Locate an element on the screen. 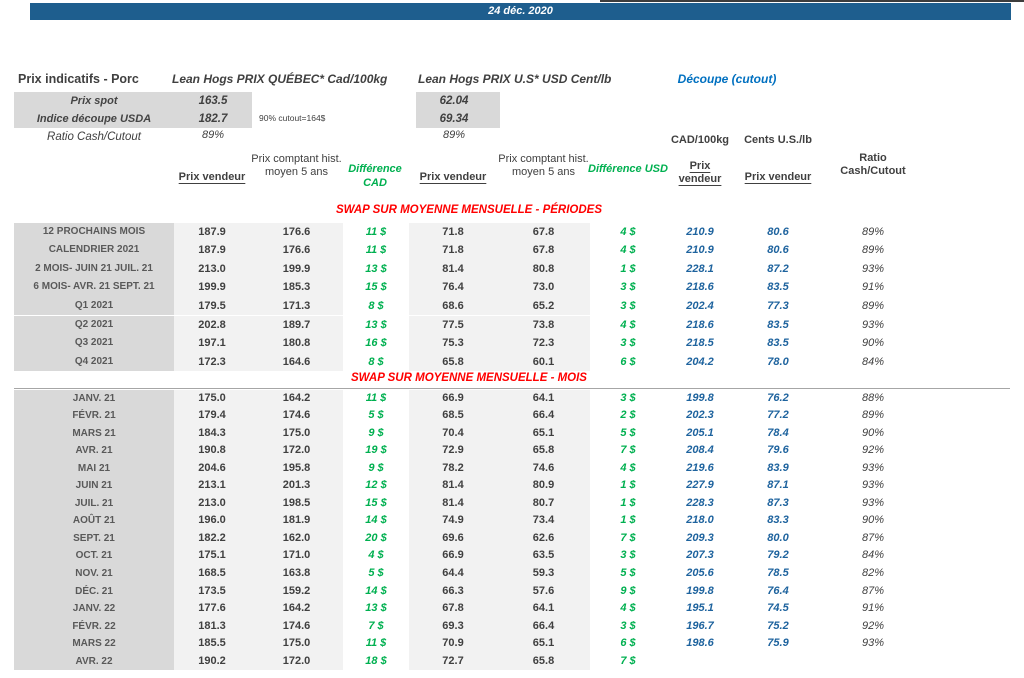 The width and height of the screenshot is (1024, 678). cell-ratio-cash-cutout: 91% is located at coordinates (873, 287).